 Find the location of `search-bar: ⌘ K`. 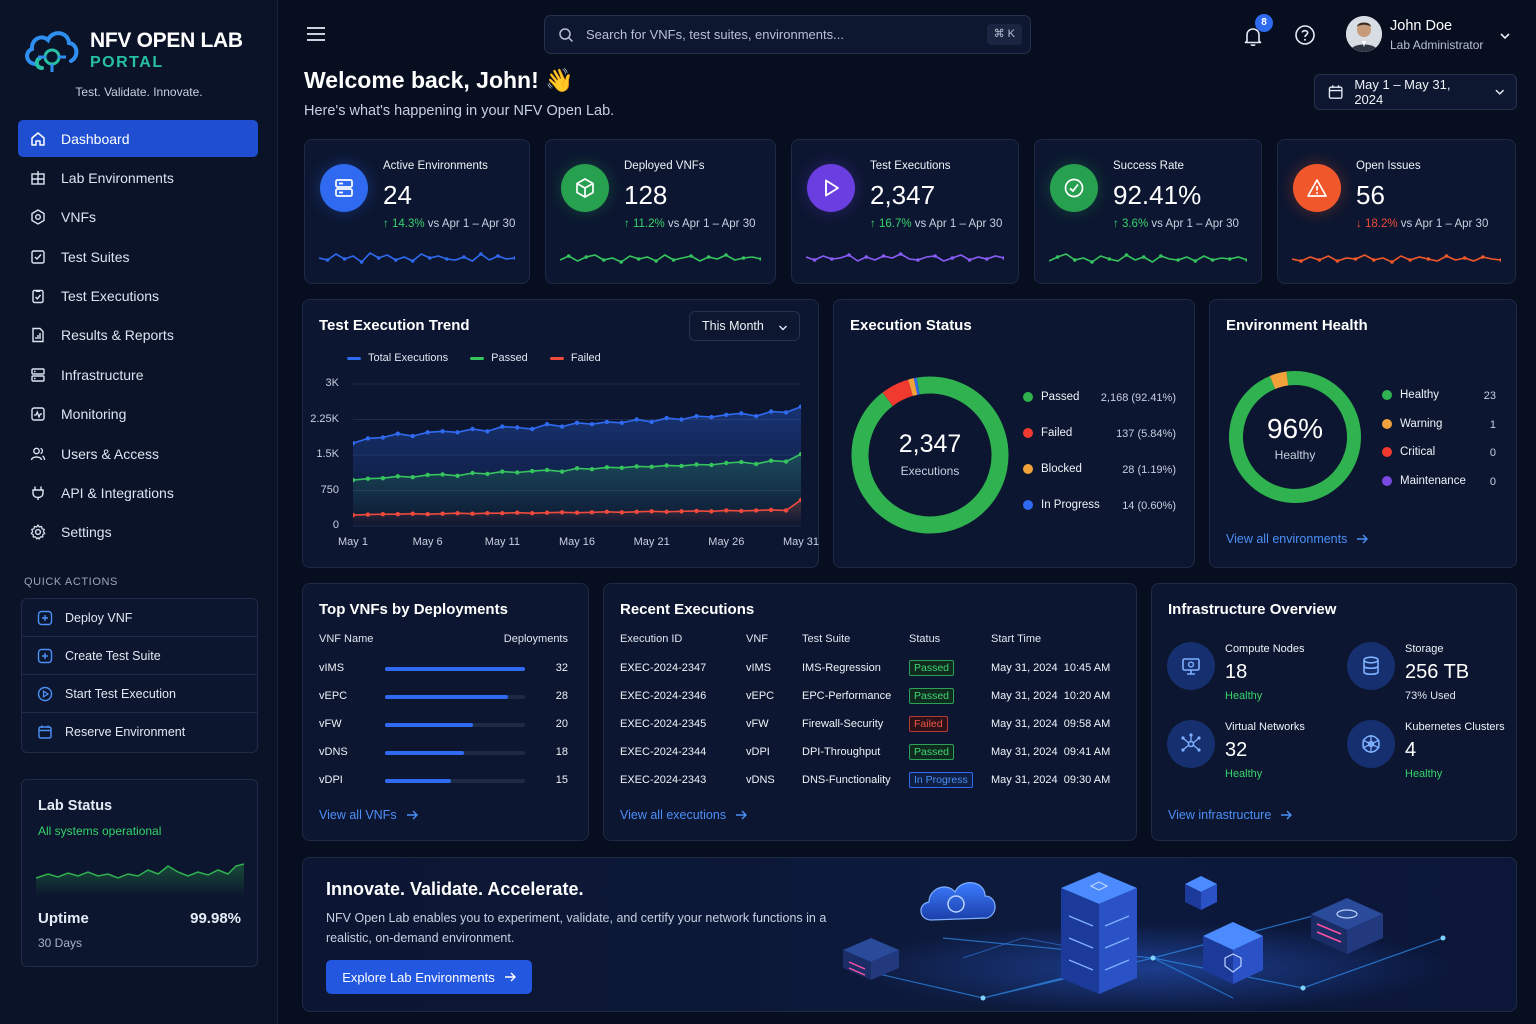

search-bar: ⌘ K is located at coordinates (787, 34).